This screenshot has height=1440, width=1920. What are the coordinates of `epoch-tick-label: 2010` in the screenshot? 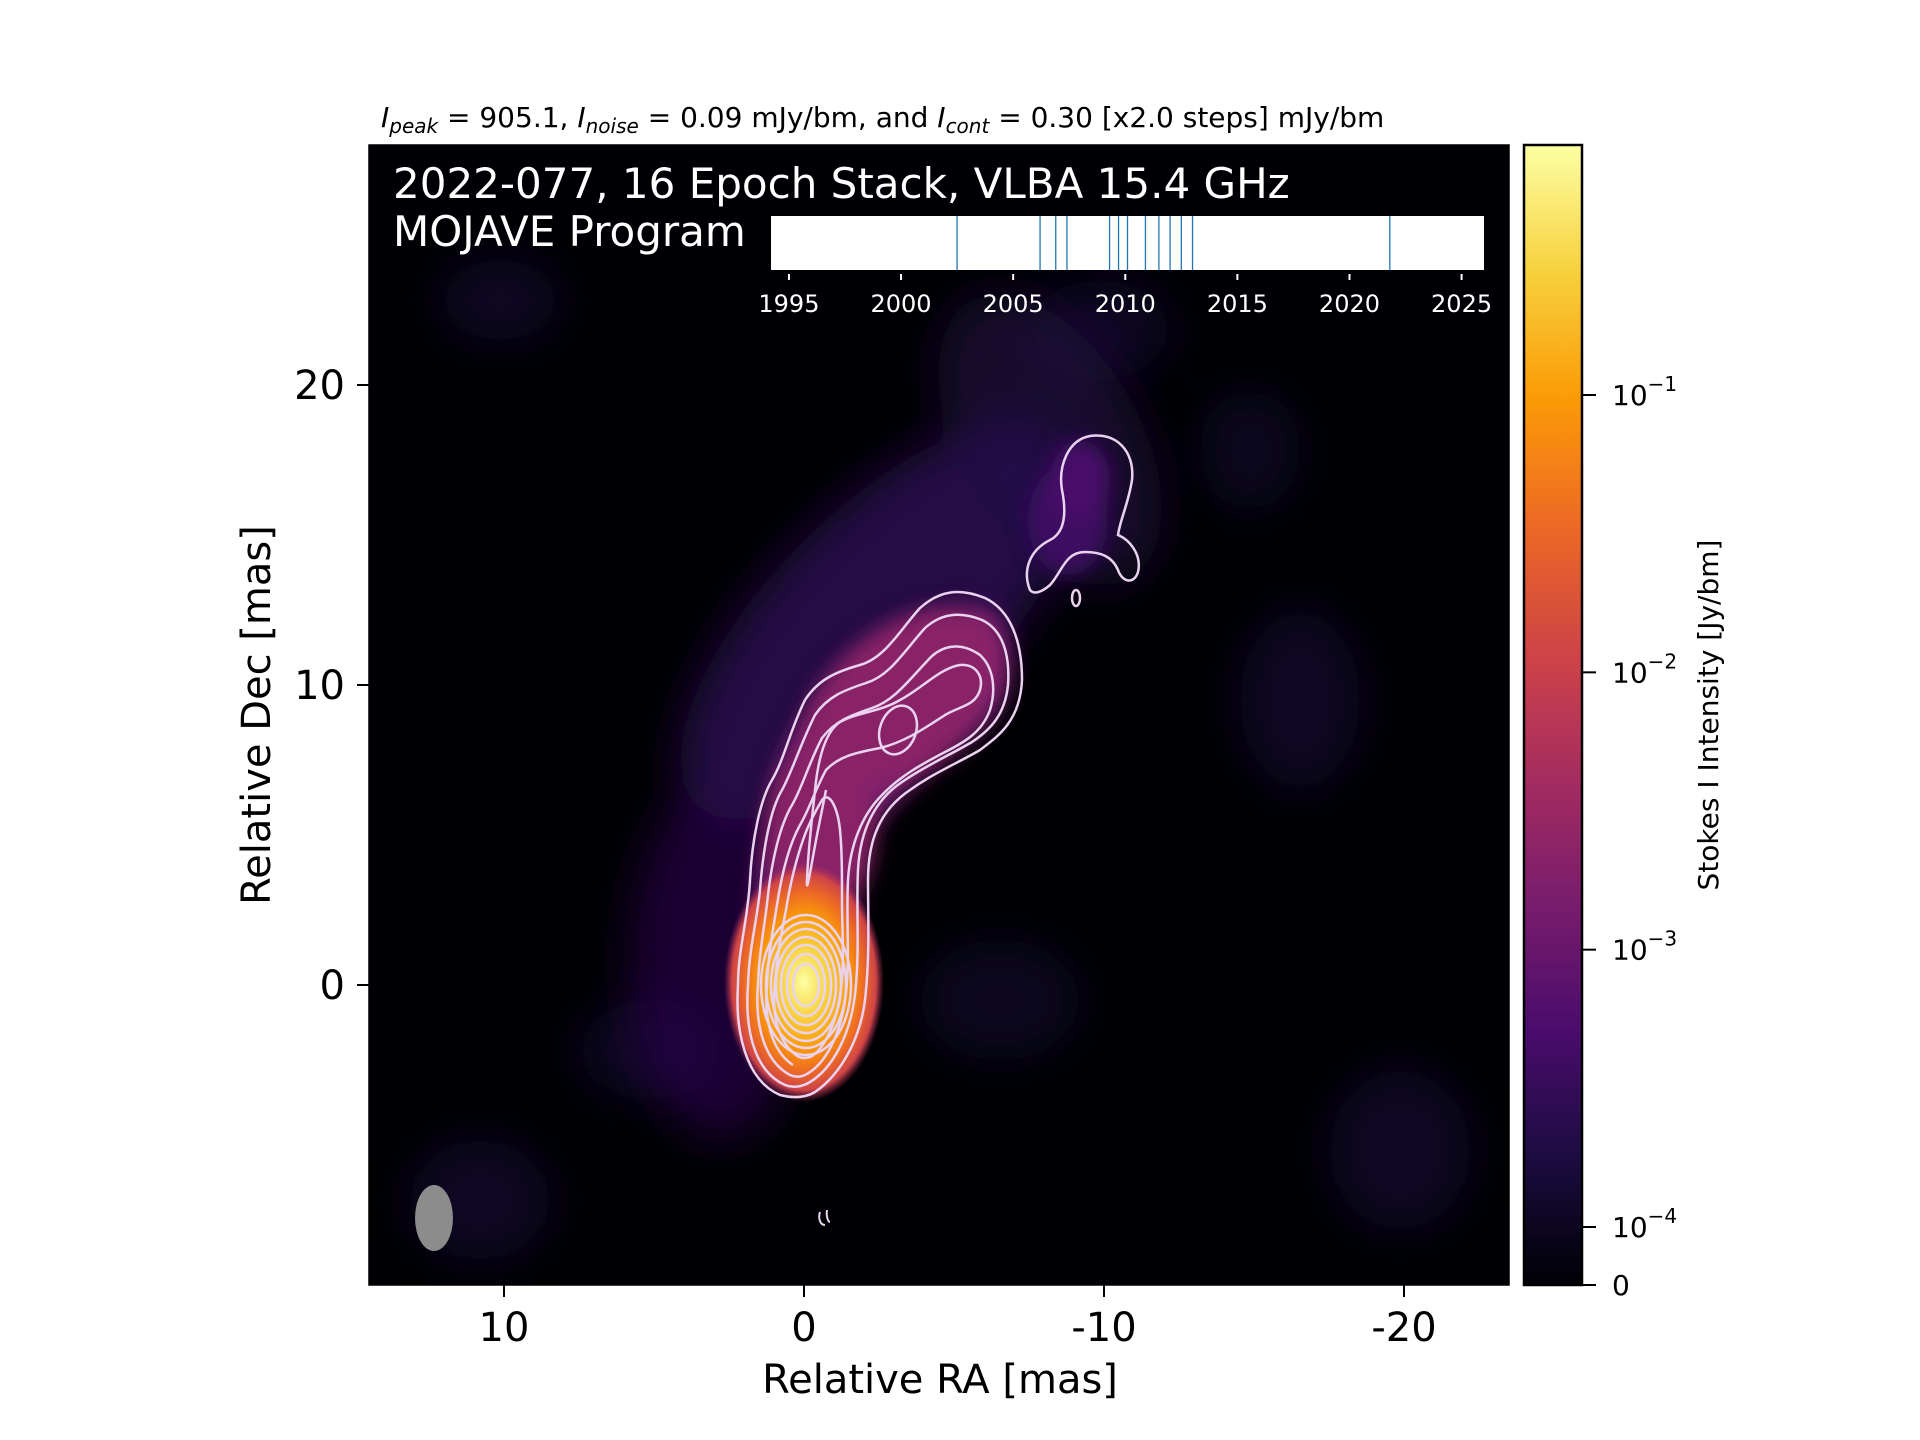 It's located at (1125, 304).